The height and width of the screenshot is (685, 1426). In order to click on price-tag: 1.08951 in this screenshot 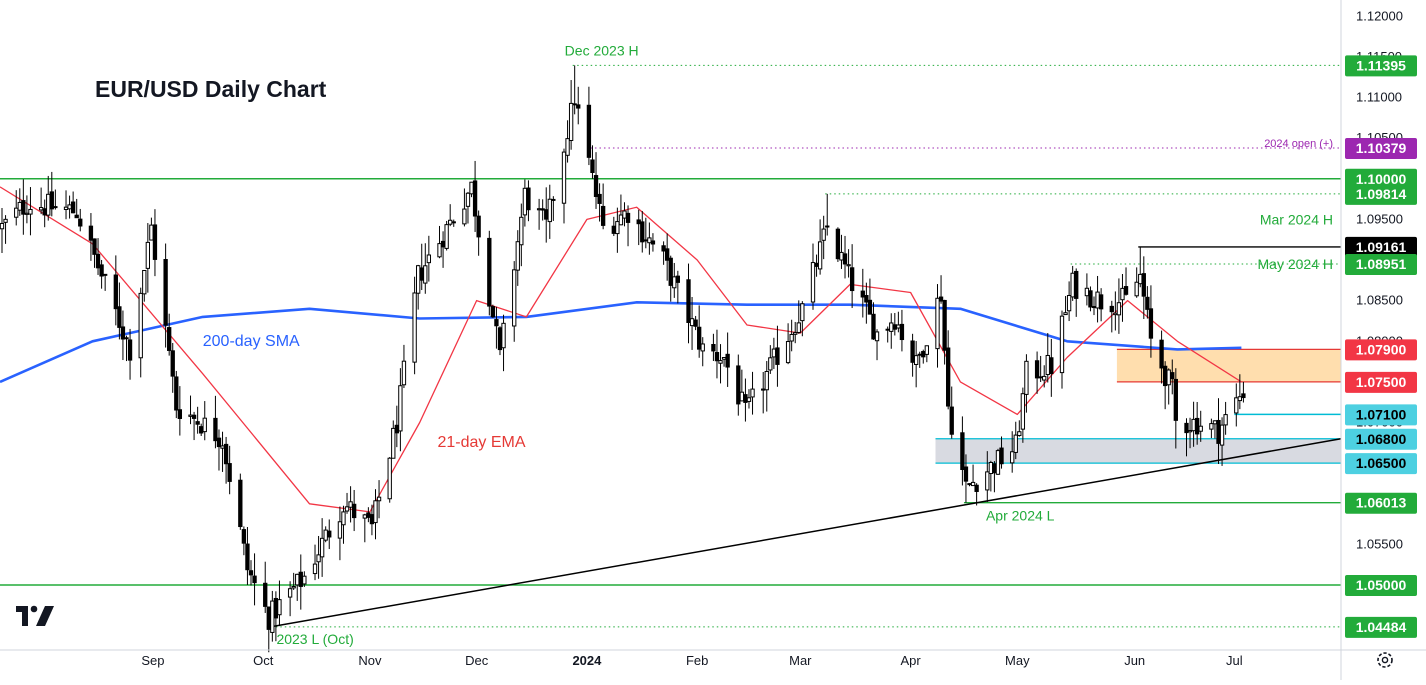, I will do `click(1381, 264)`.